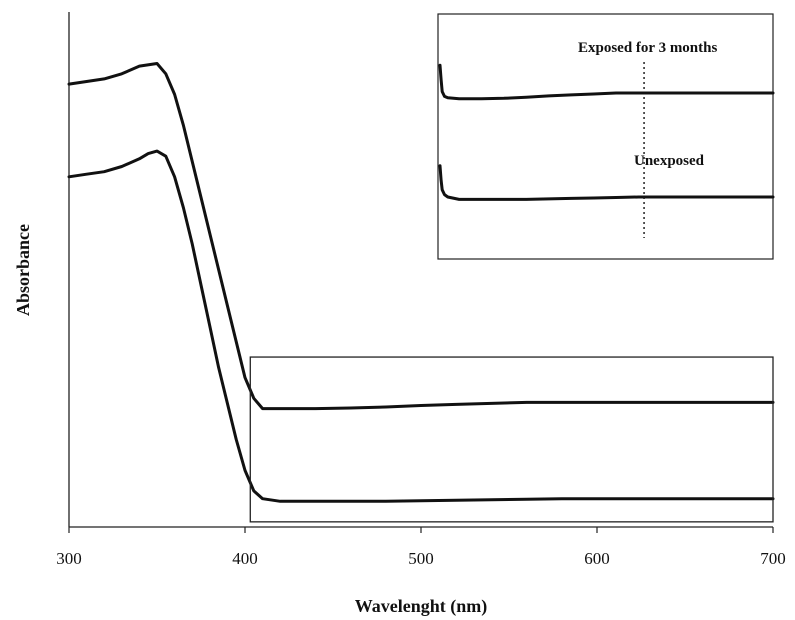 This screenshot has height=620, width=795. What do you see at coordinates (597, 558) in the screenshot?
I see `x-tick-label: 600` at bounding box center [597, 558].